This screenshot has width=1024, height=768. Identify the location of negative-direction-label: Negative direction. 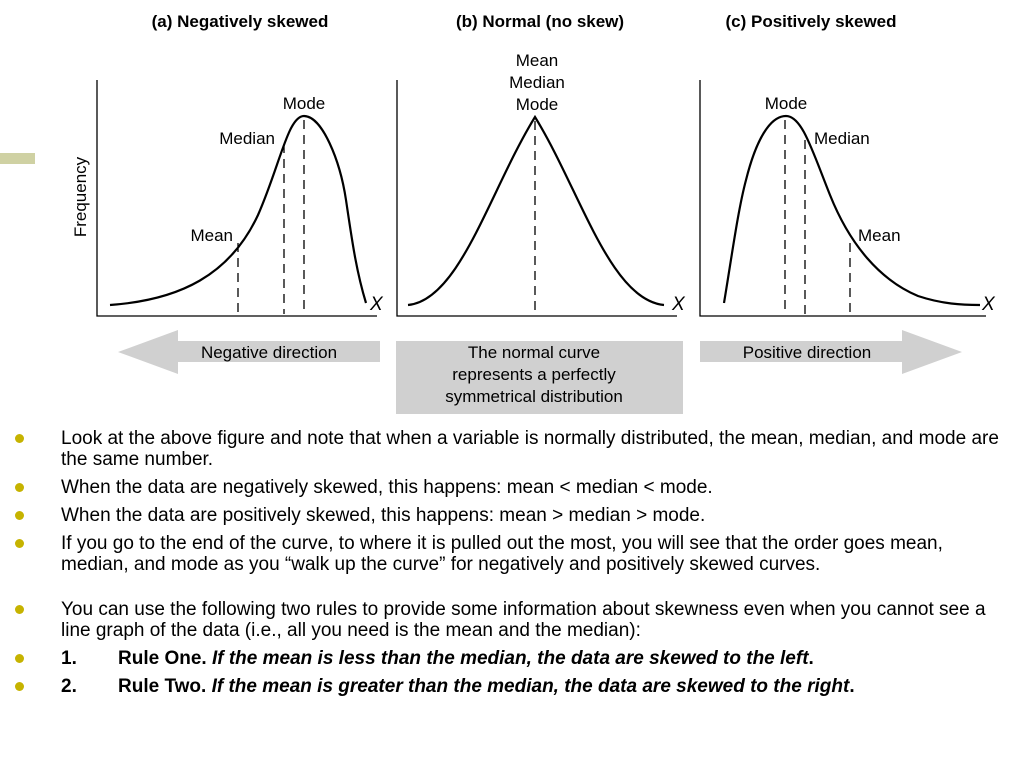
(269, 352).